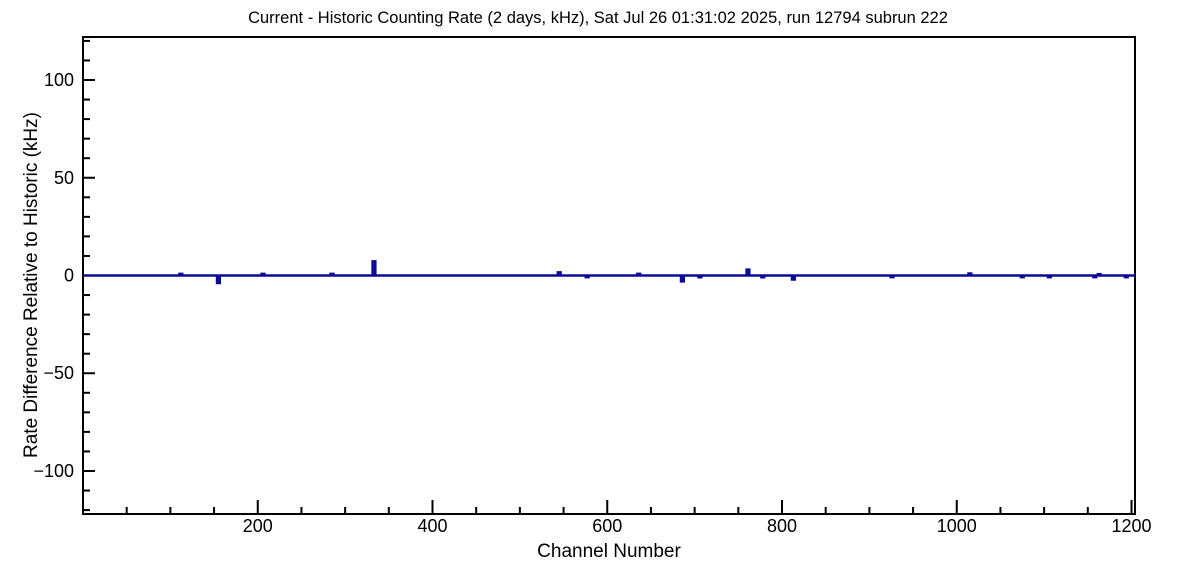  Describe the element at coordinates (782, 526) in the screenshot. I see `x-tick-label: 800` at that location.